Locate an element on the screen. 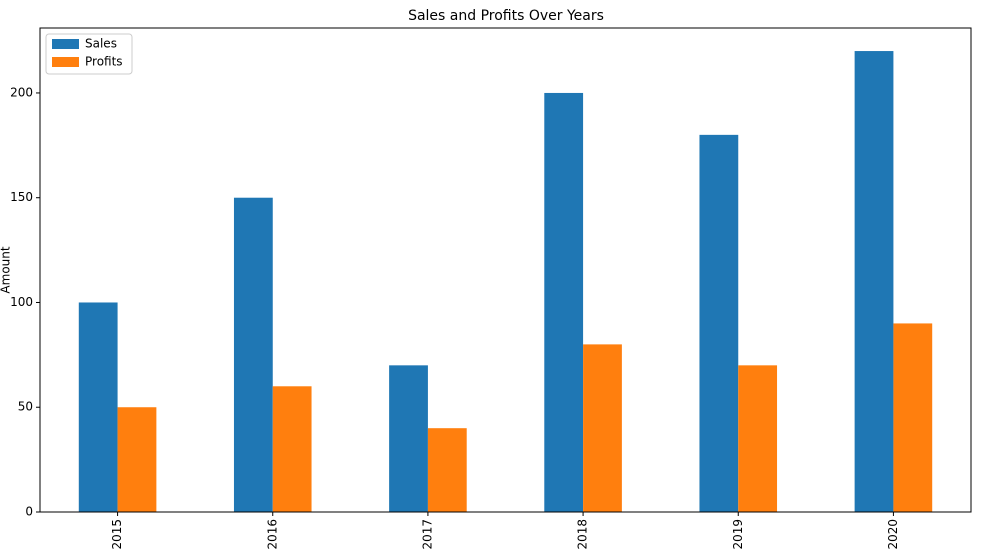 The image size is (982, 551). legend-label: Profits is located at coordinates (104, 62).